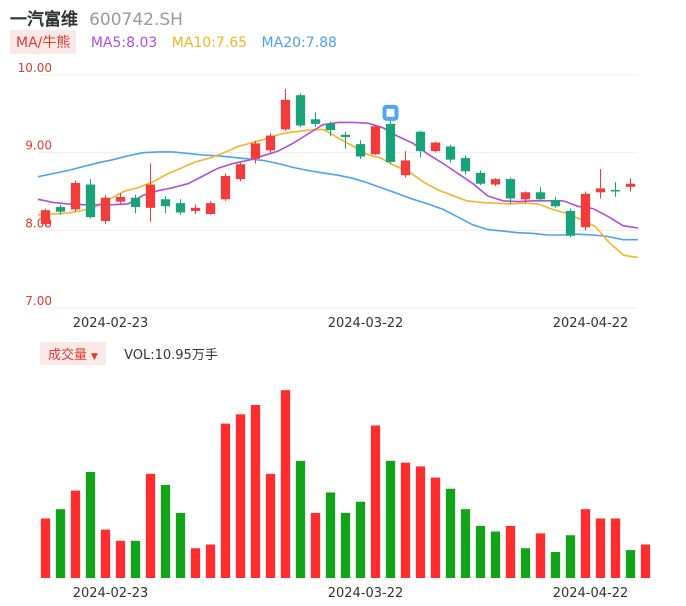 Image resolution: width=686 pixels, height=606 pixels. Describe the element at coordinates (124, 43) in the screenshot. I see `ma5-label: MA5:8.03` at that location.